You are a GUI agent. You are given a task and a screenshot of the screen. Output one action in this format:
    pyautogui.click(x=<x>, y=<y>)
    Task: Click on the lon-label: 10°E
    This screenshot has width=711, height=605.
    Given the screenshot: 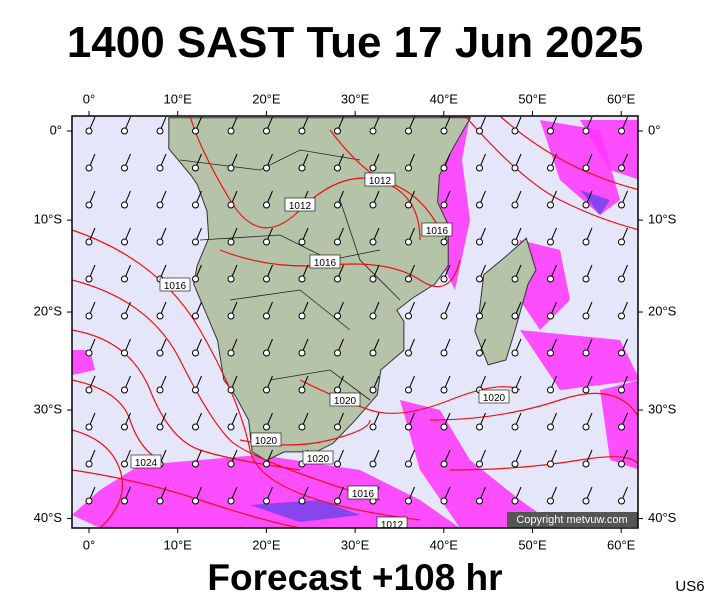 What is the action you would take?
    pyautogui.click(x=178, y=98)
    